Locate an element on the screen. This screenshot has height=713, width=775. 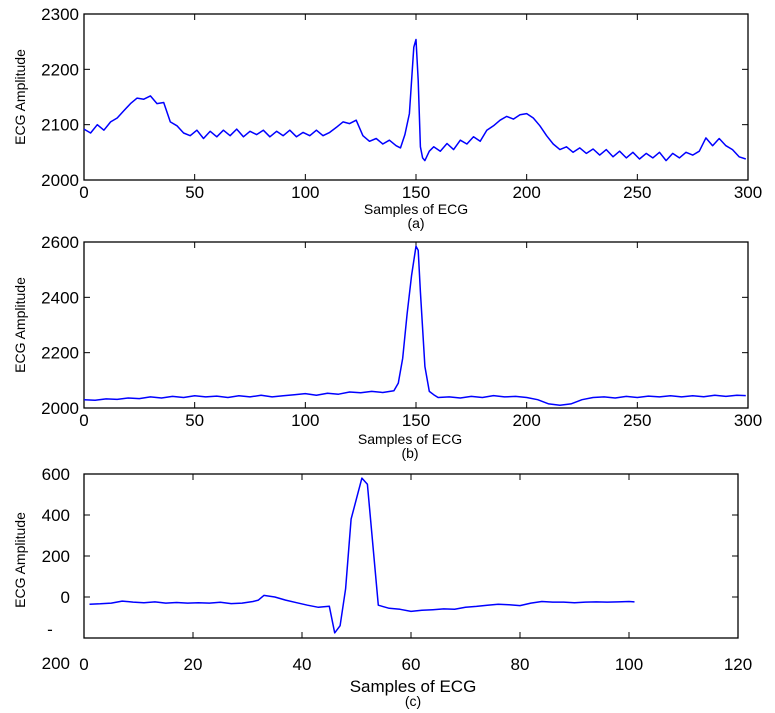
y-tick-label: 400 is located at coordinates (56, 515).